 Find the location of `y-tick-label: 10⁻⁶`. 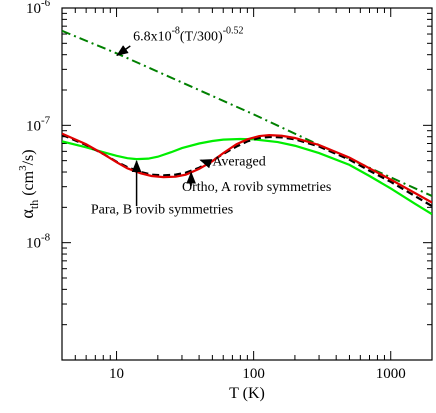

y-tick-label: 10⁻⁶ is located at coordinates (38, 8).